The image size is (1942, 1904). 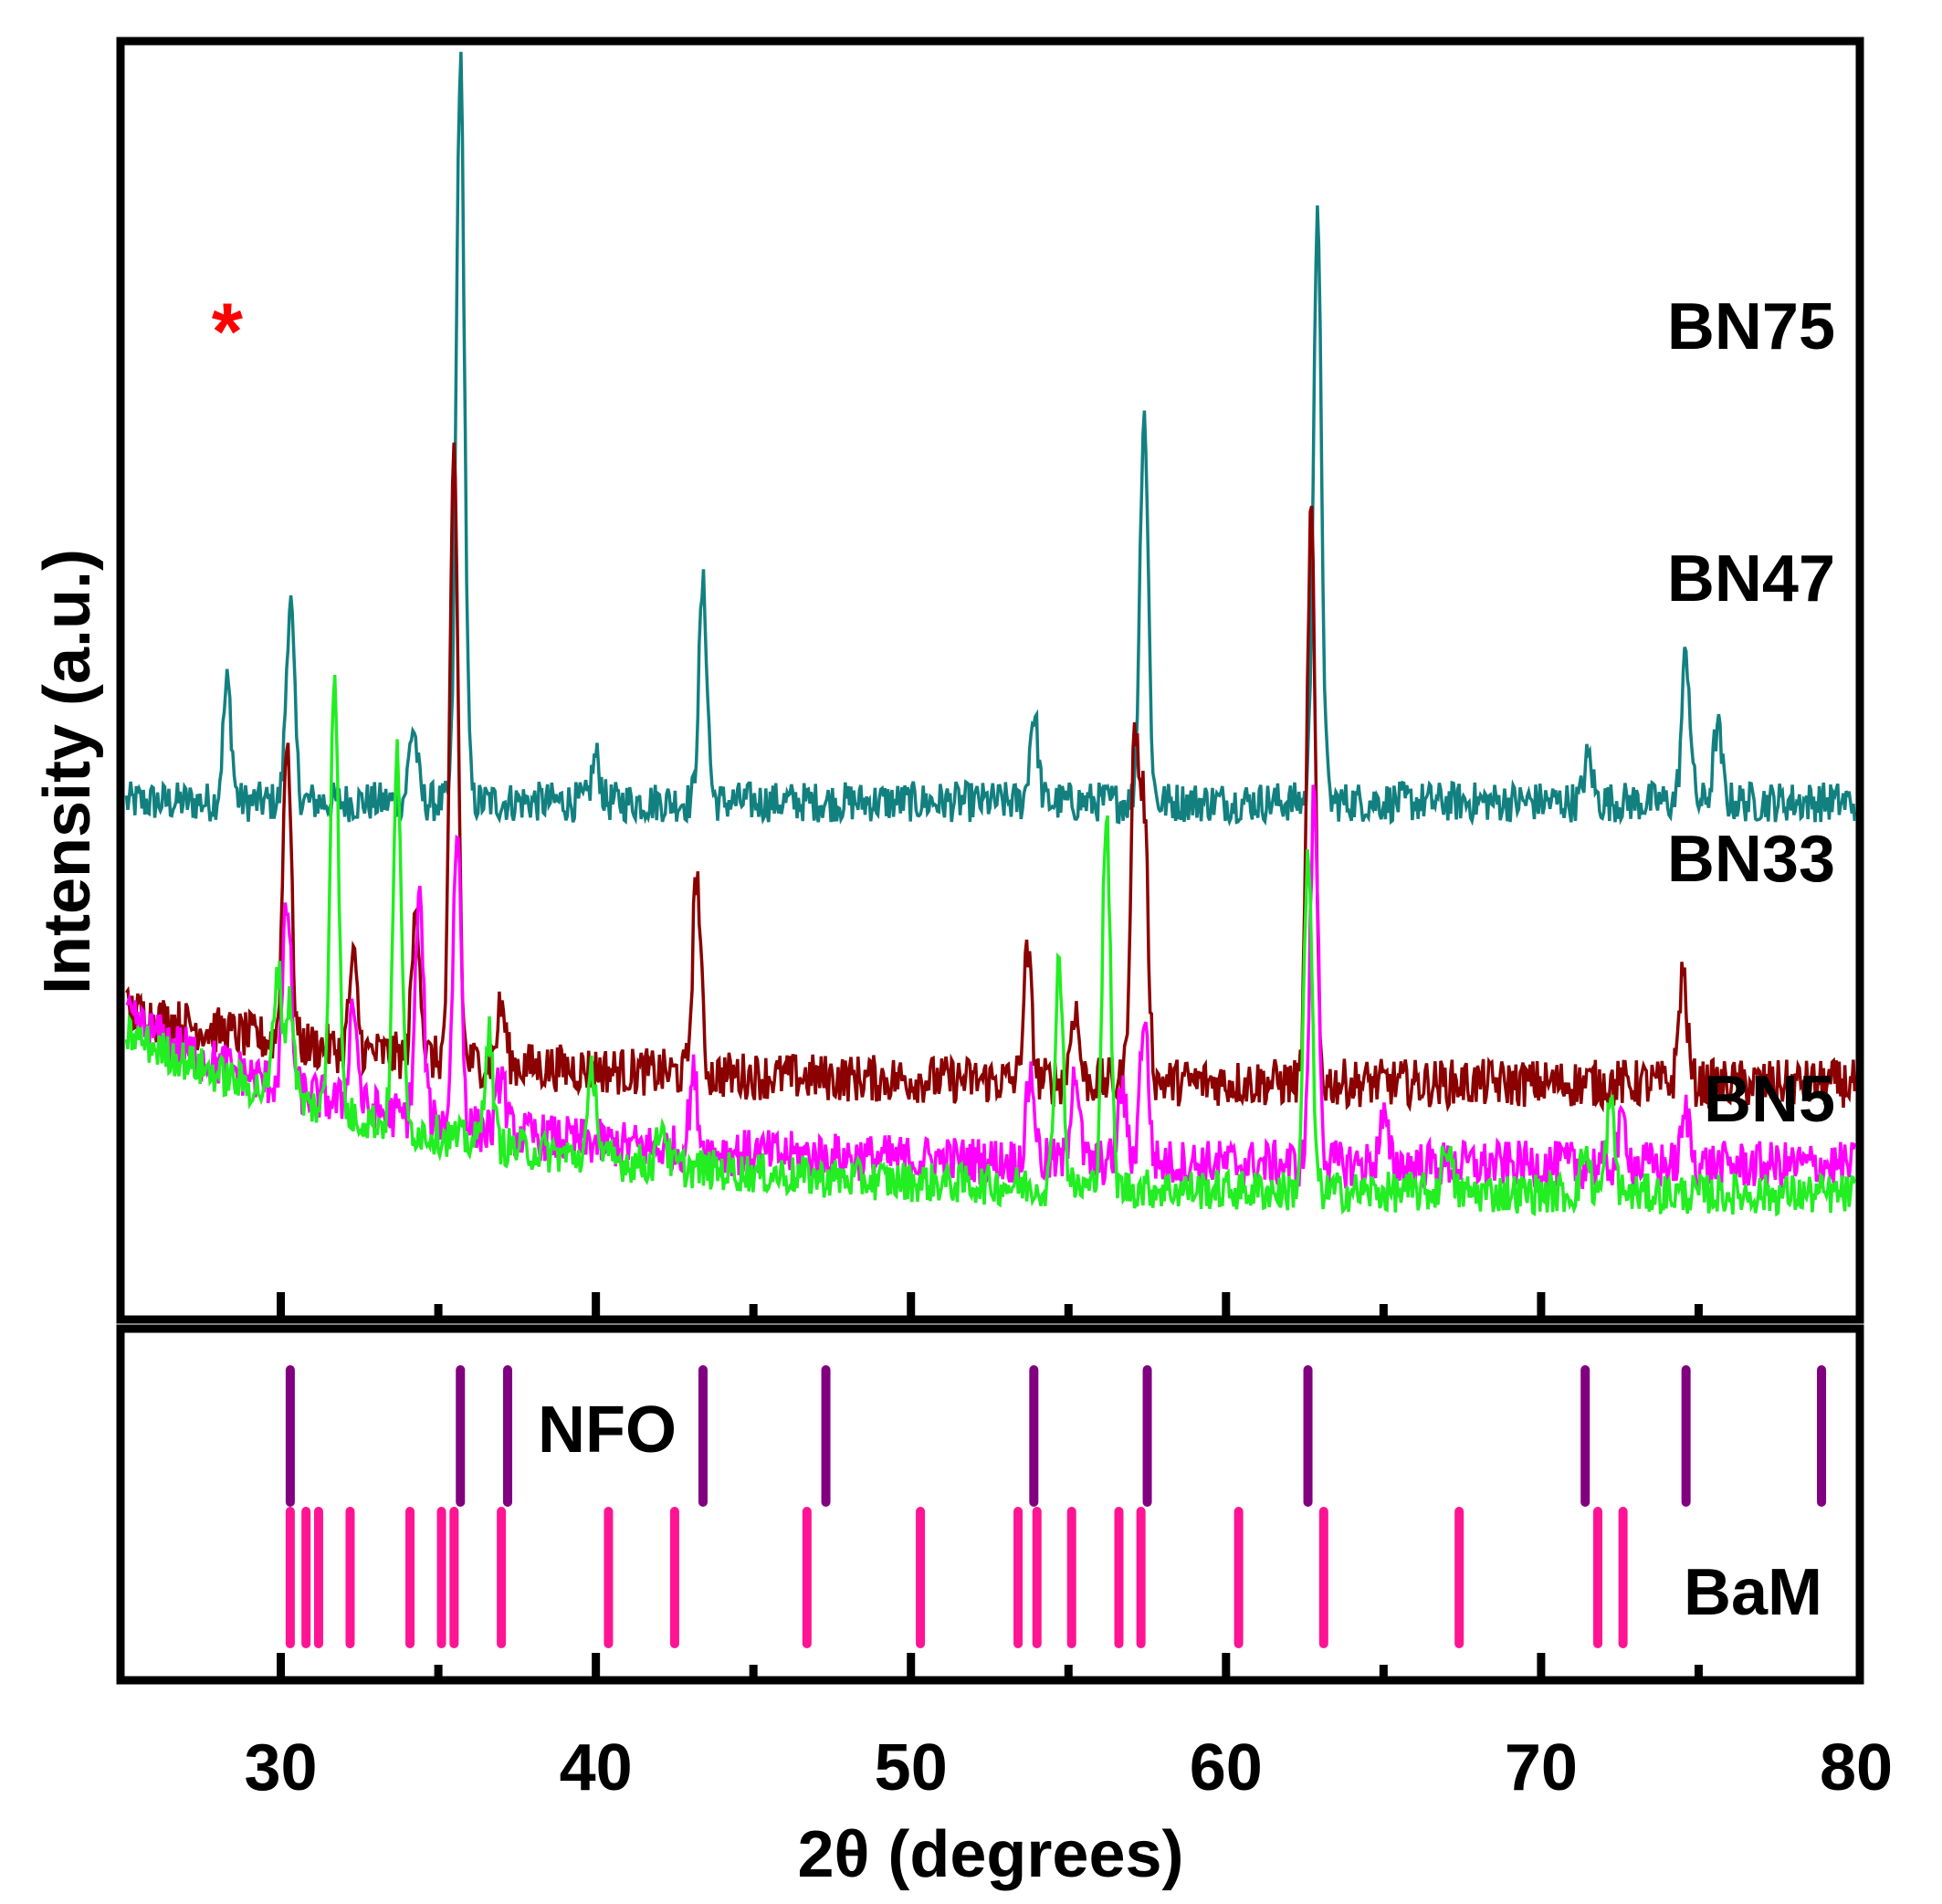 I want to click on x-tick-label-30: 30, so click(x=280, y=1768).